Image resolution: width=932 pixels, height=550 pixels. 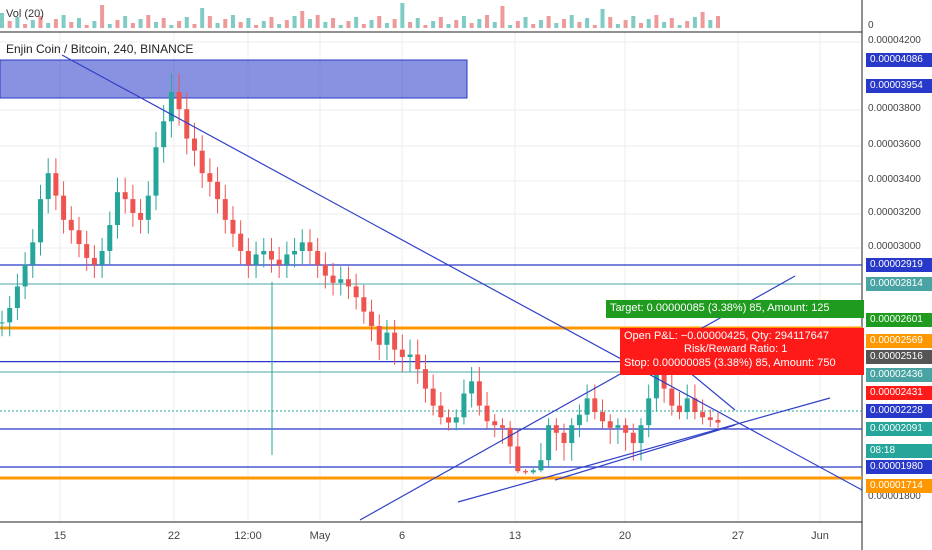 What do you see at coordinates (730, 363) in the screenshot?
I see `position-stop-text: Stop: 0.00000085 (3.38%) 85, Amount: 750` at bounding box center [730, 363].